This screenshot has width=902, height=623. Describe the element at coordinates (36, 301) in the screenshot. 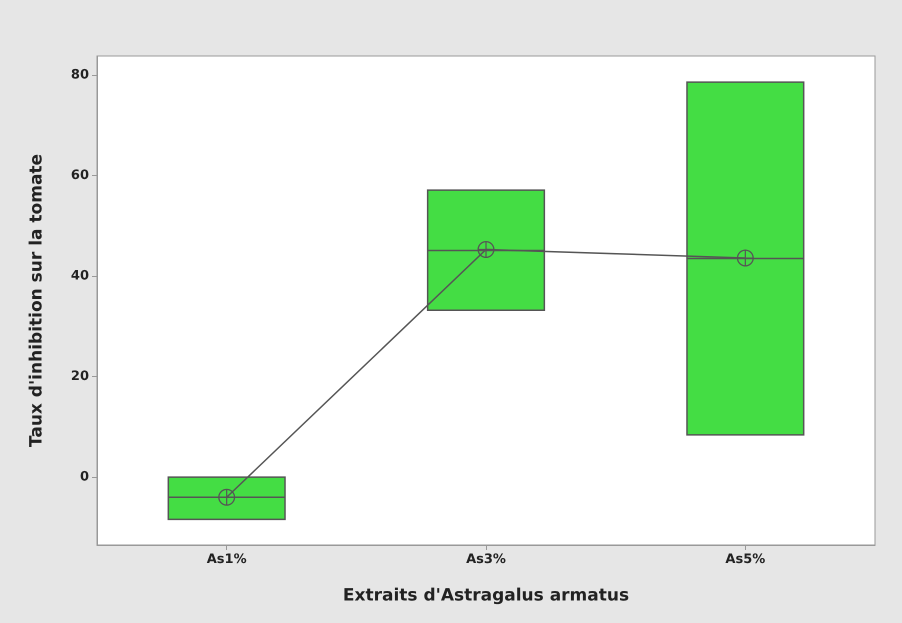

I see `y-axis-title: Taux d'inhibition sur la tomate` at that location.